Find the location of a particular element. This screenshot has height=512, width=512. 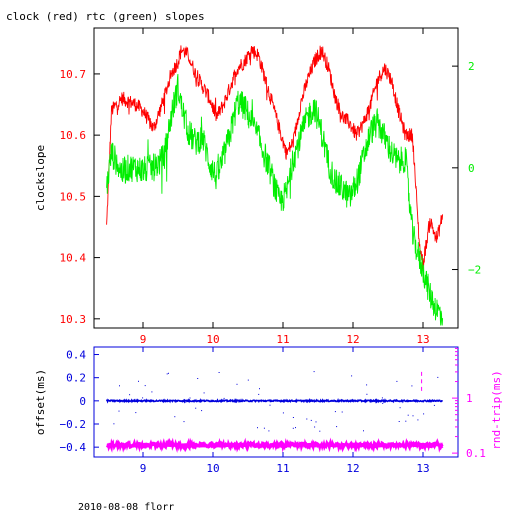

top-y-tick-label: 10.4 is located at coordinates (73, 258).